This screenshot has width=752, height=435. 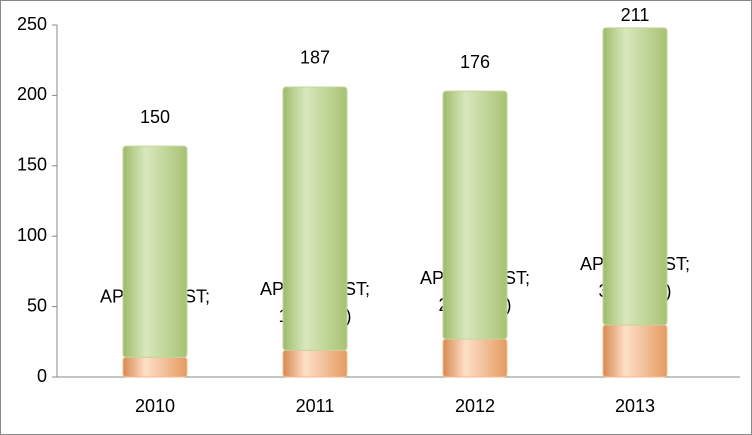 I want to click on y-tick-label: 250, so click(x=32, y=24).